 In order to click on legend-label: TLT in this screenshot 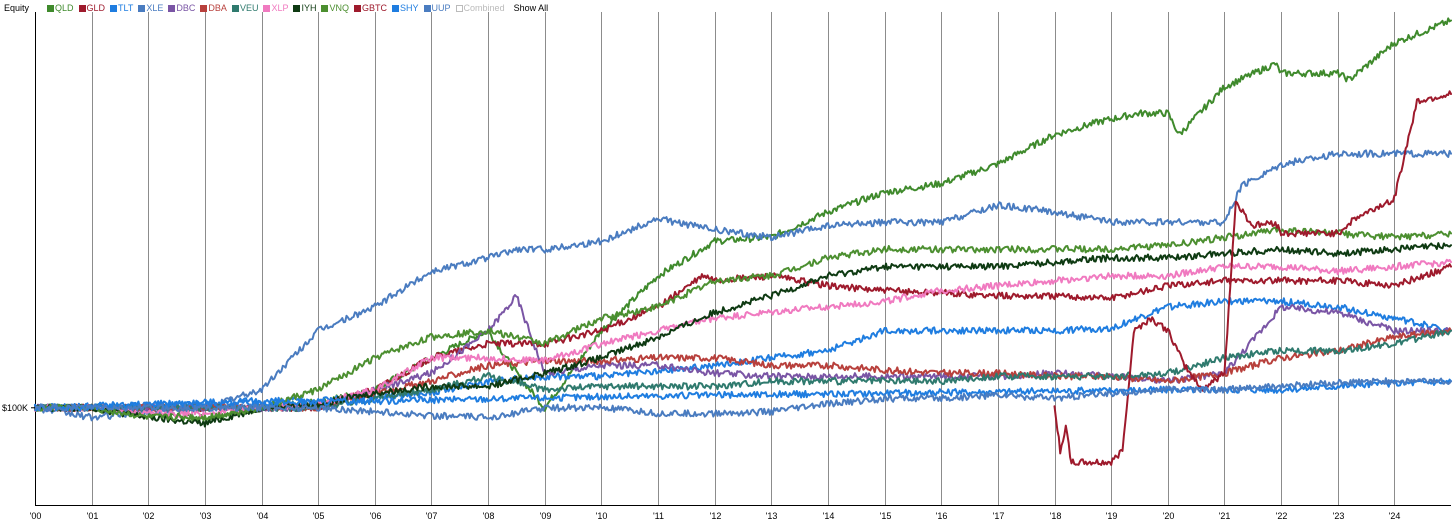, I will do `click(126, 8)`.